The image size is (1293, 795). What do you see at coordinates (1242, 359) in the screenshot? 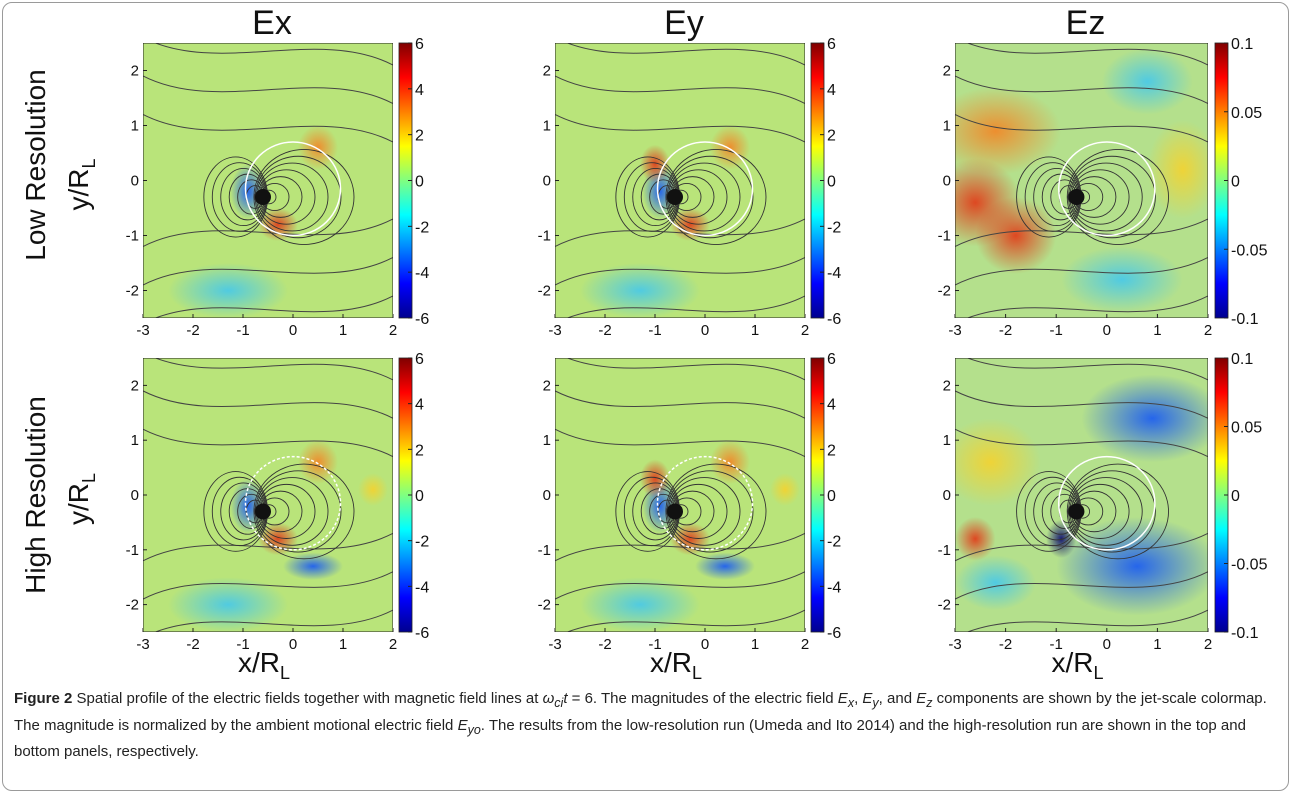
I see `colorbar-tick-label: 0.1` at bounding box center [1242, 359].